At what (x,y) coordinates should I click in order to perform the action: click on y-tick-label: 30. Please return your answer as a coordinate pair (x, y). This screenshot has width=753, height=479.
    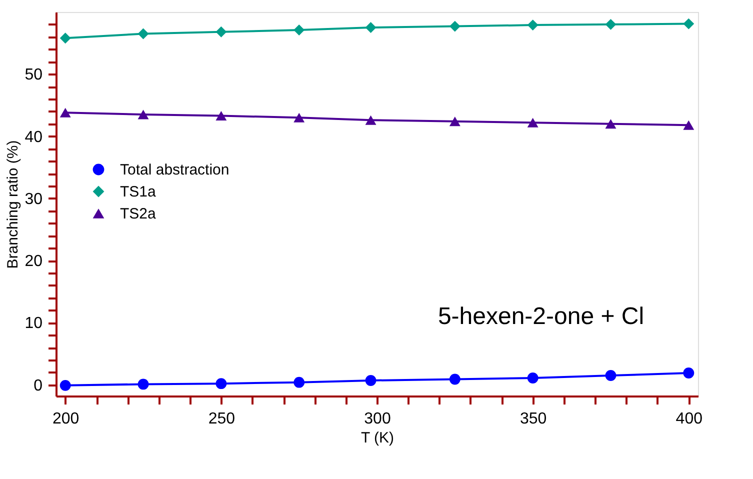
    Looking at the image, I should click on (33, 199).